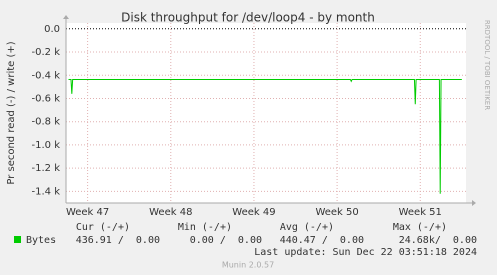  Describe the element at coordinates (336, 212) in the screenshot. I see `x-tick-label: Week 50` at that location.